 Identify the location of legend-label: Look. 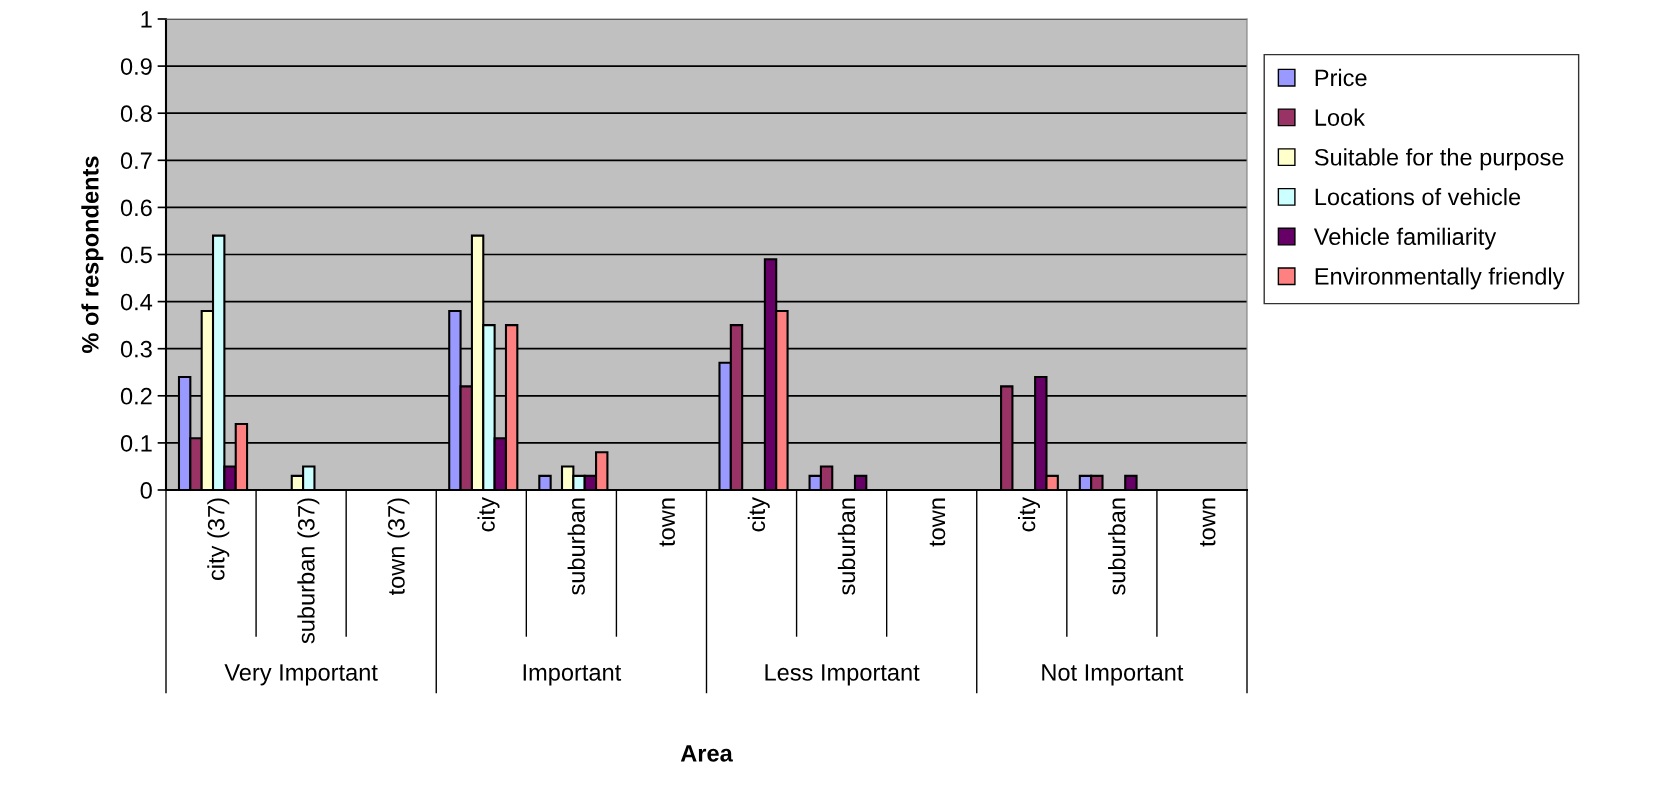
(1340, 117).